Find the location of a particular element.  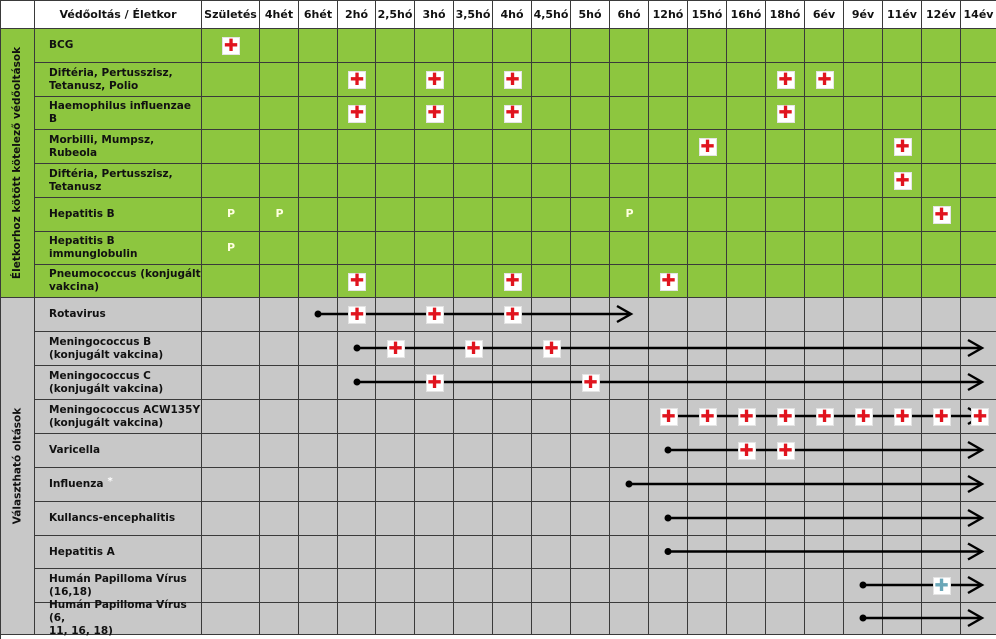

header-title: Védőoltás / Életkor is located at coordinates (118, 15).